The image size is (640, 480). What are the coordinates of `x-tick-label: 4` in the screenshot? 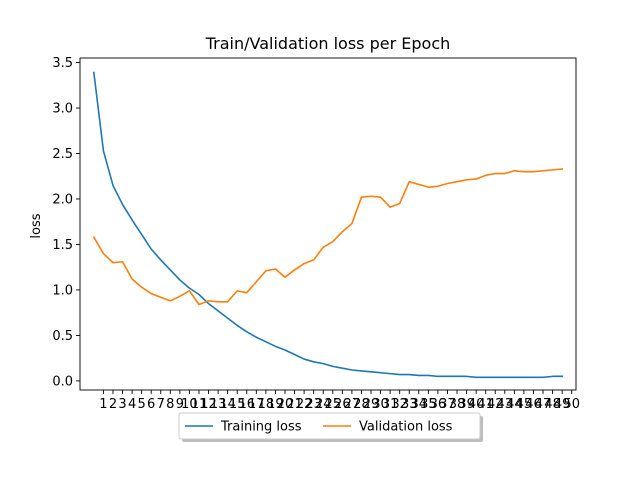 It's located at (132, 404).